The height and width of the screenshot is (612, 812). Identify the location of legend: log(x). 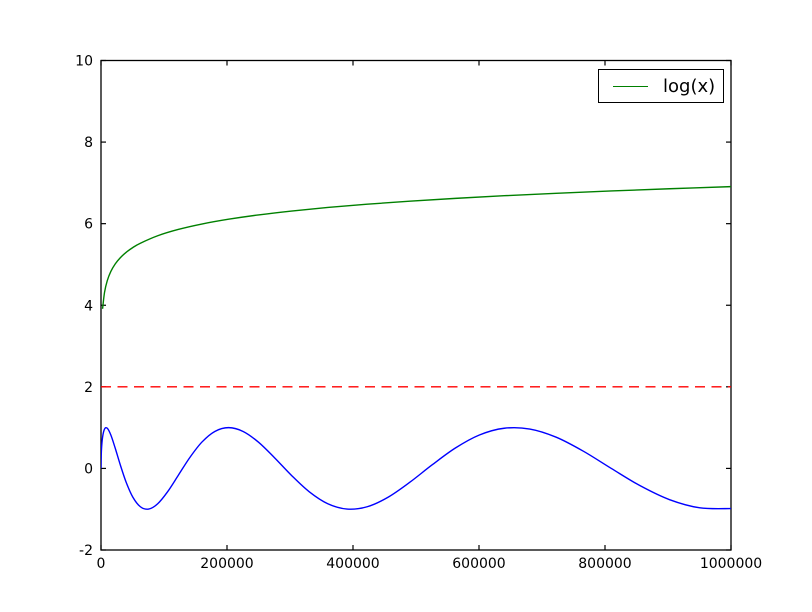
(661, 86).